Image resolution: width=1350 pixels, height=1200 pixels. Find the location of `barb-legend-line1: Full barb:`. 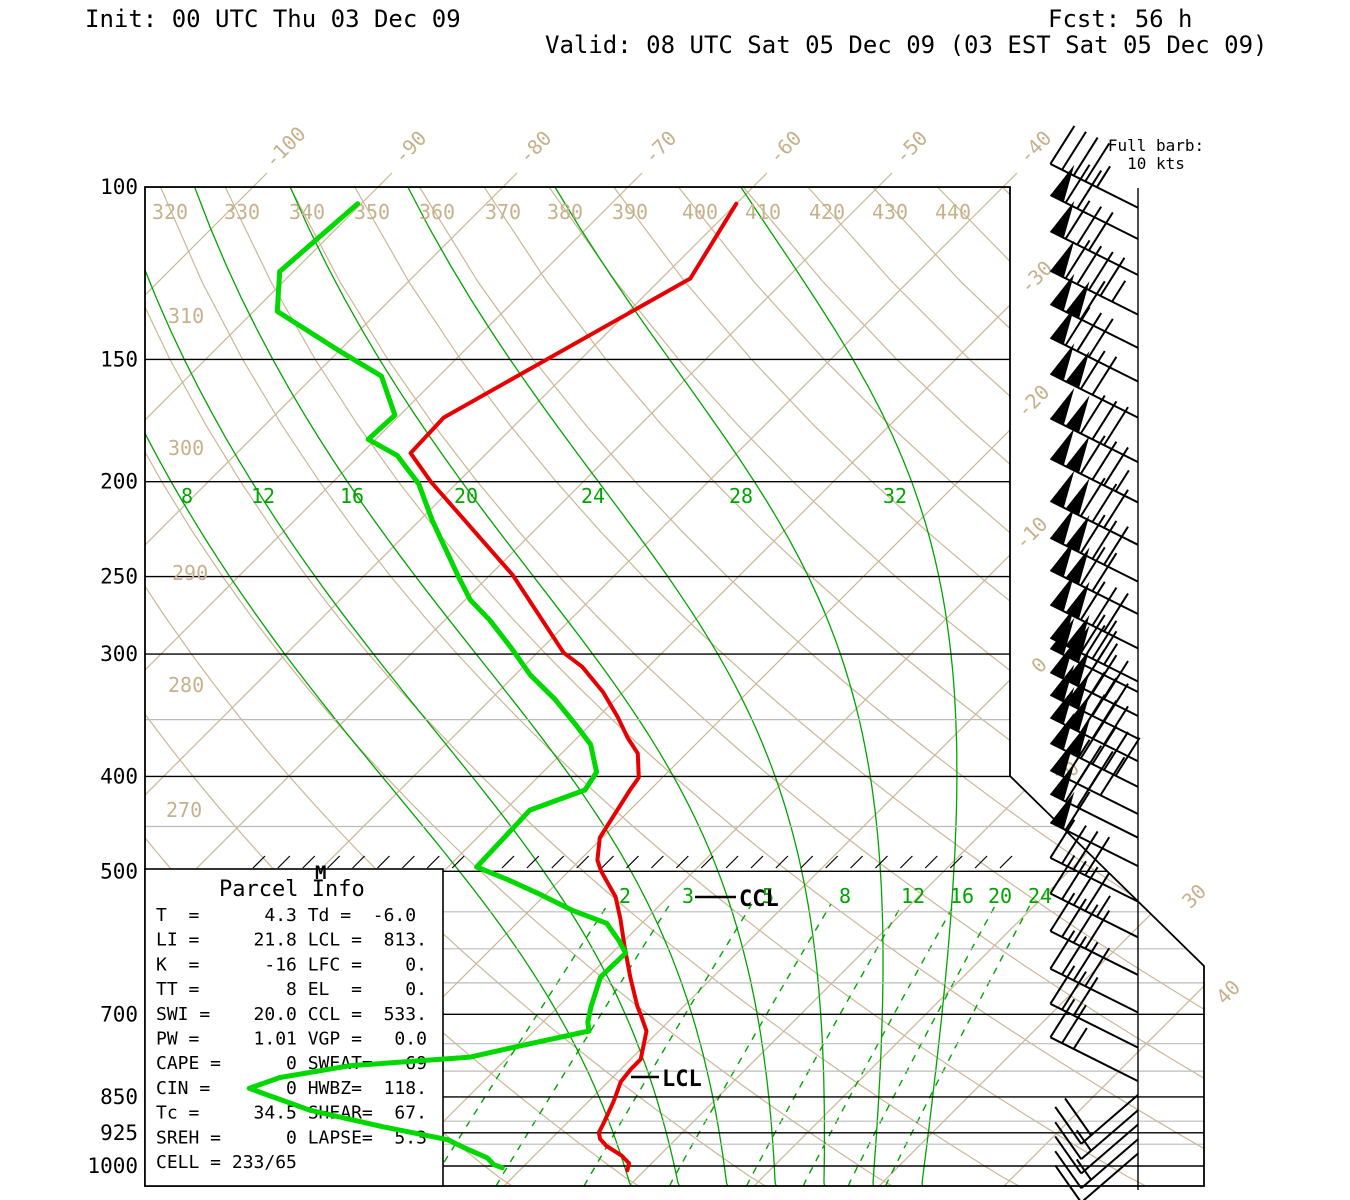

barb-legend-line1: Full barb: is located at coordinates (1156, 145).